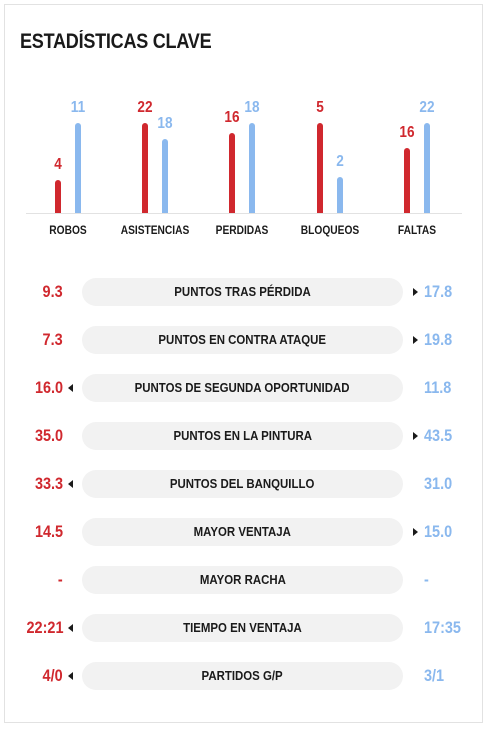 Image resolution: width=491 pixels, height=730 pixels. What do you see at coordinates (48, 483) in the screenshot?
I see `team-a-value: 33.3` at bounding box center [48, 483].